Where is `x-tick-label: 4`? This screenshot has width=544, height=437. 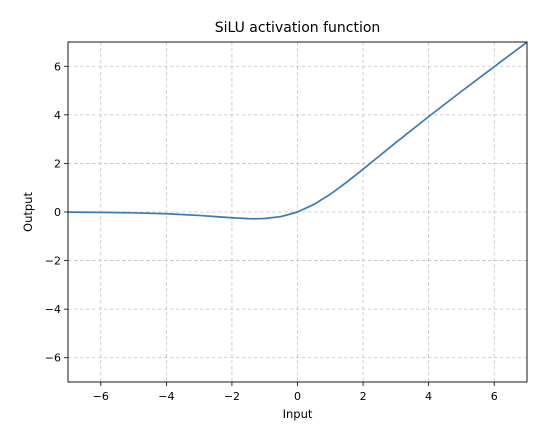
x-tick-label: 4 is located at coordinates (428, 396).